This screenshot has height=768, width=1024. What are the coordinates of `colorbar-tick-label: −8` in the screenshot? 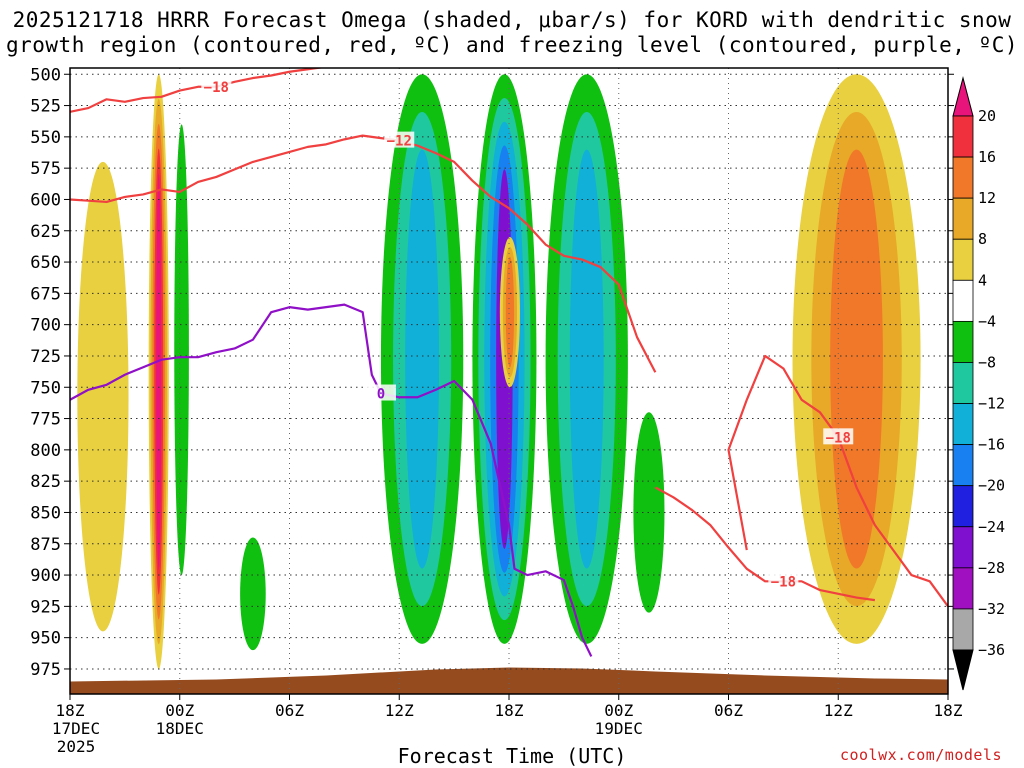 It's located at (987, 362).